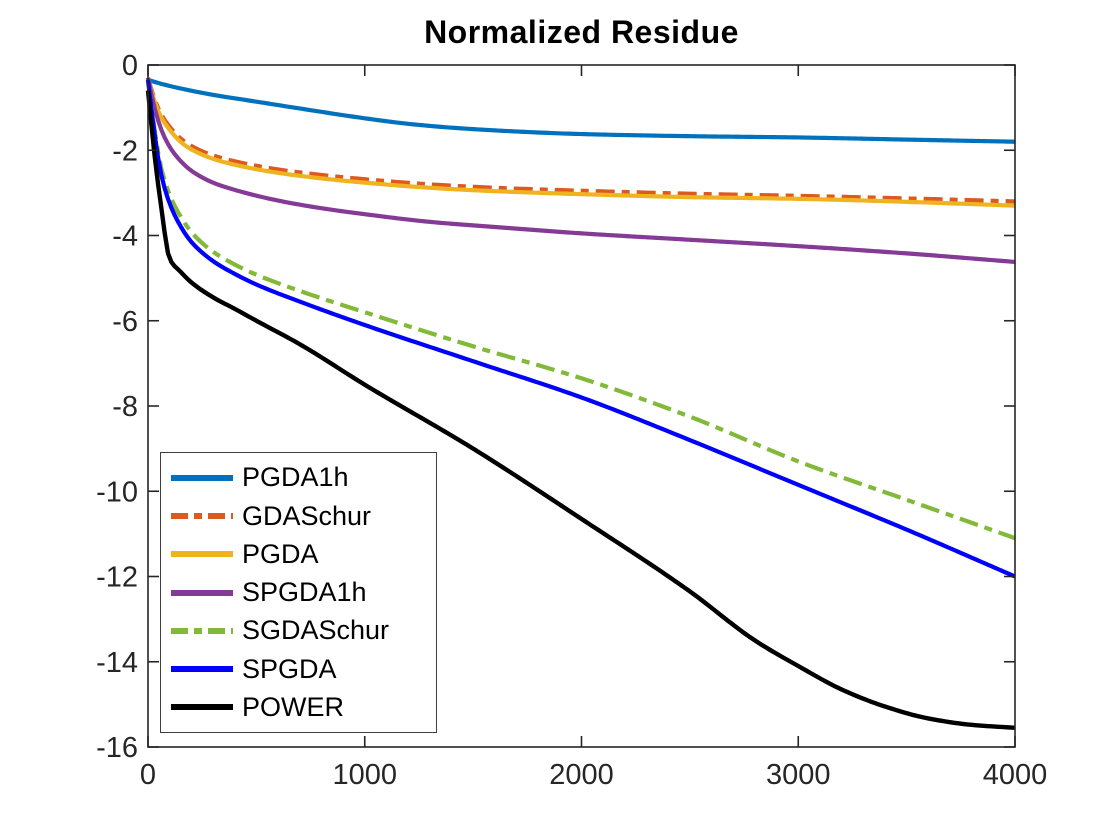  Describe the element at coordinates (798, 775) in the screenshot. I see `x-tick-label: 3000` at that location.